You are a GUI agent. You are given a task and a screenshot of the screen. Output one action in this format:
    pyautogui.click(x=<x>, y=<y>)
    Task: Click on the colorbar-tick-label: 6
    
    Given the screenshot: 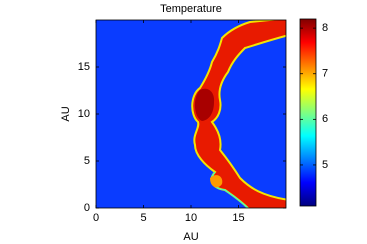 What is the action you would take?
    pyautogui.click(x=325, y=119)
    